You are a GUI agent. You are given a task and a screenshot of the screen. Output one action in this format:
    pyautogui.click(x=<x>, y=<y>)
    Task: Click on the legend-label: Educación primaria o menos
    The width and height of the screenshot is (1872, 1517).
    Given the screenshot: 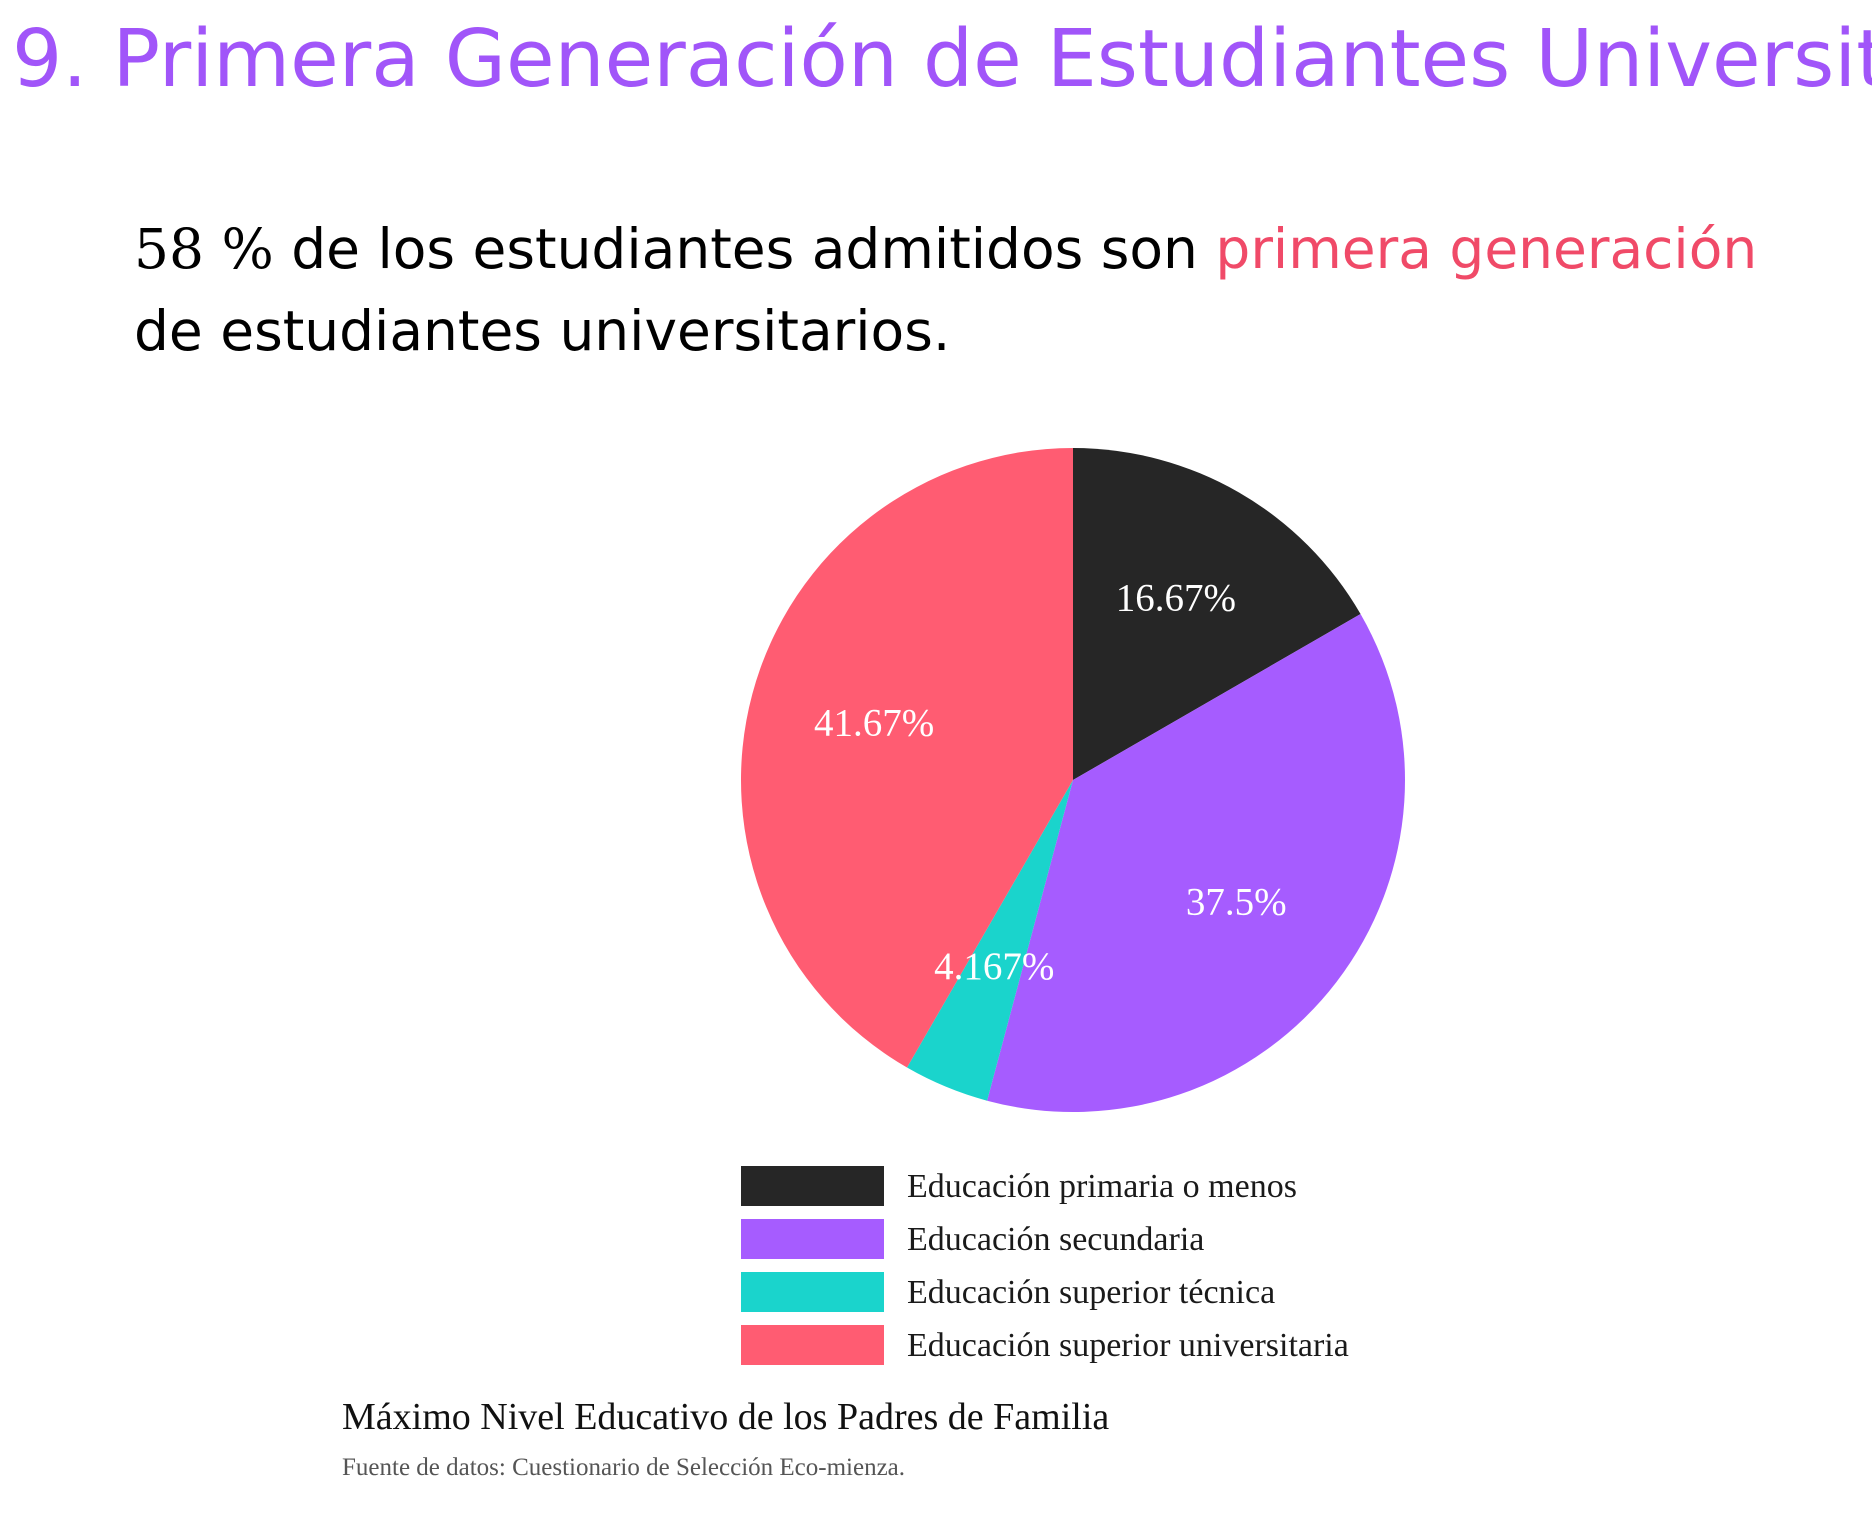 What is the action you would take?
    pyautogui.click(x=1102, y=1186)
    